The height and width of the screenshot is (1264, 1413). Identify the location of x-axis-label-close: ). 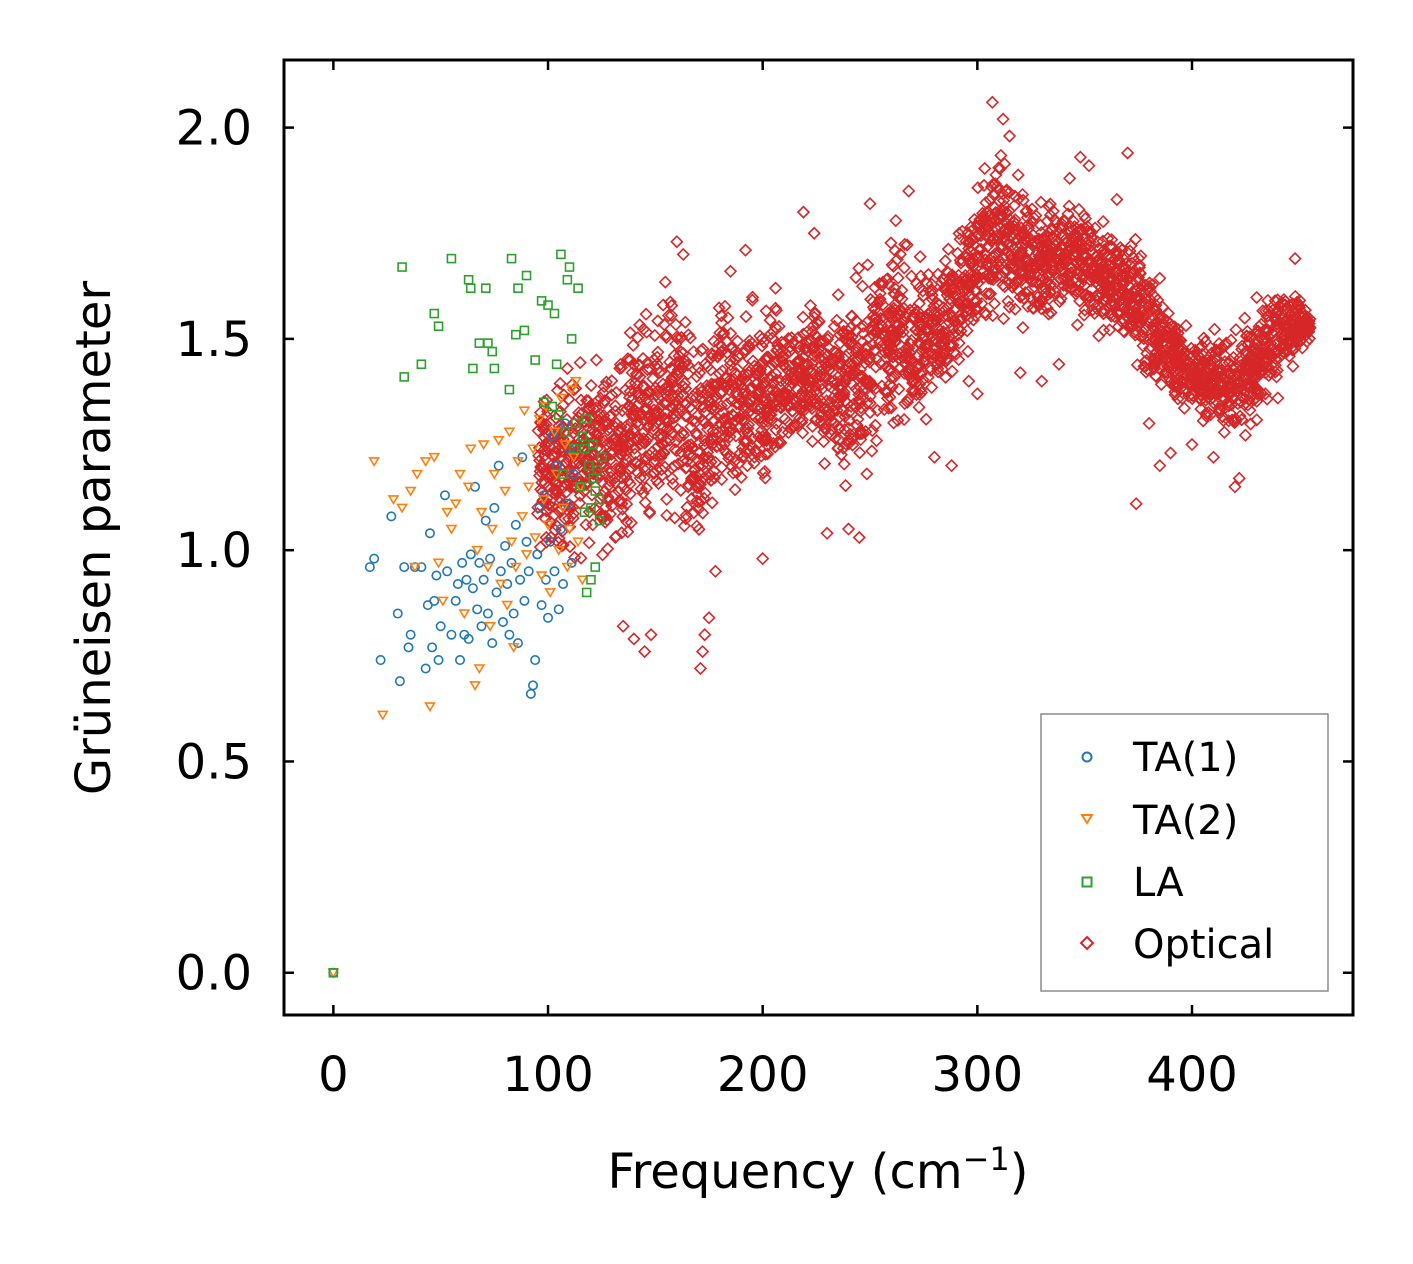
(1019, 1172).